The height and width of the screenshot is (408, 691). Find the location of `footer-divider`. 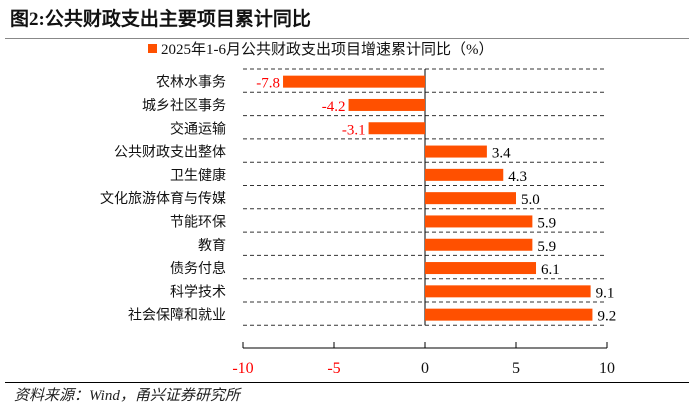

footer-divider is located at coordinates (347, 382).